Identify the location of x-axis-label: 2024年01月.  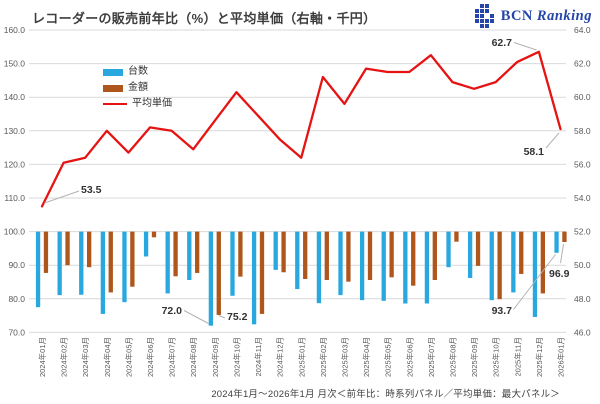
(42, 357).